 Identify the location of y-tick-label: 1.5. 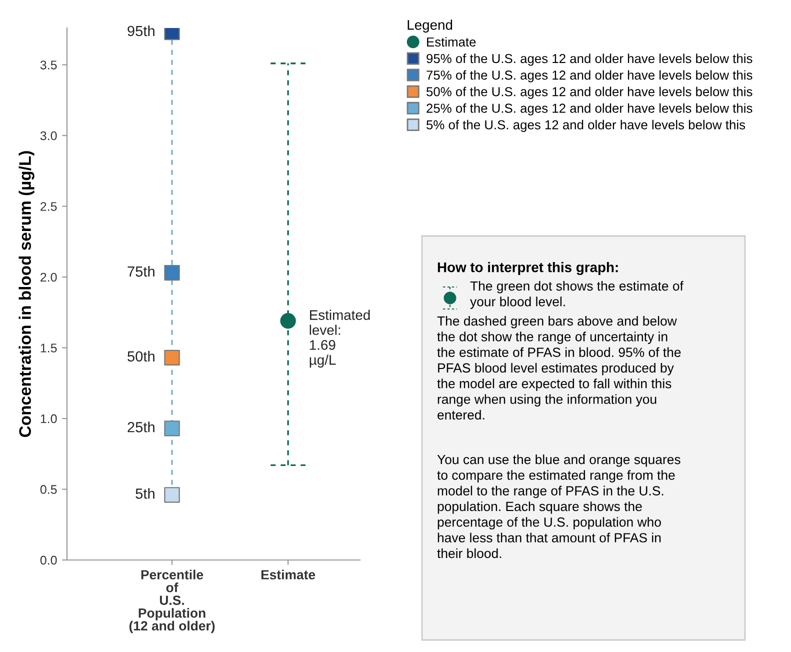
(48, 348).